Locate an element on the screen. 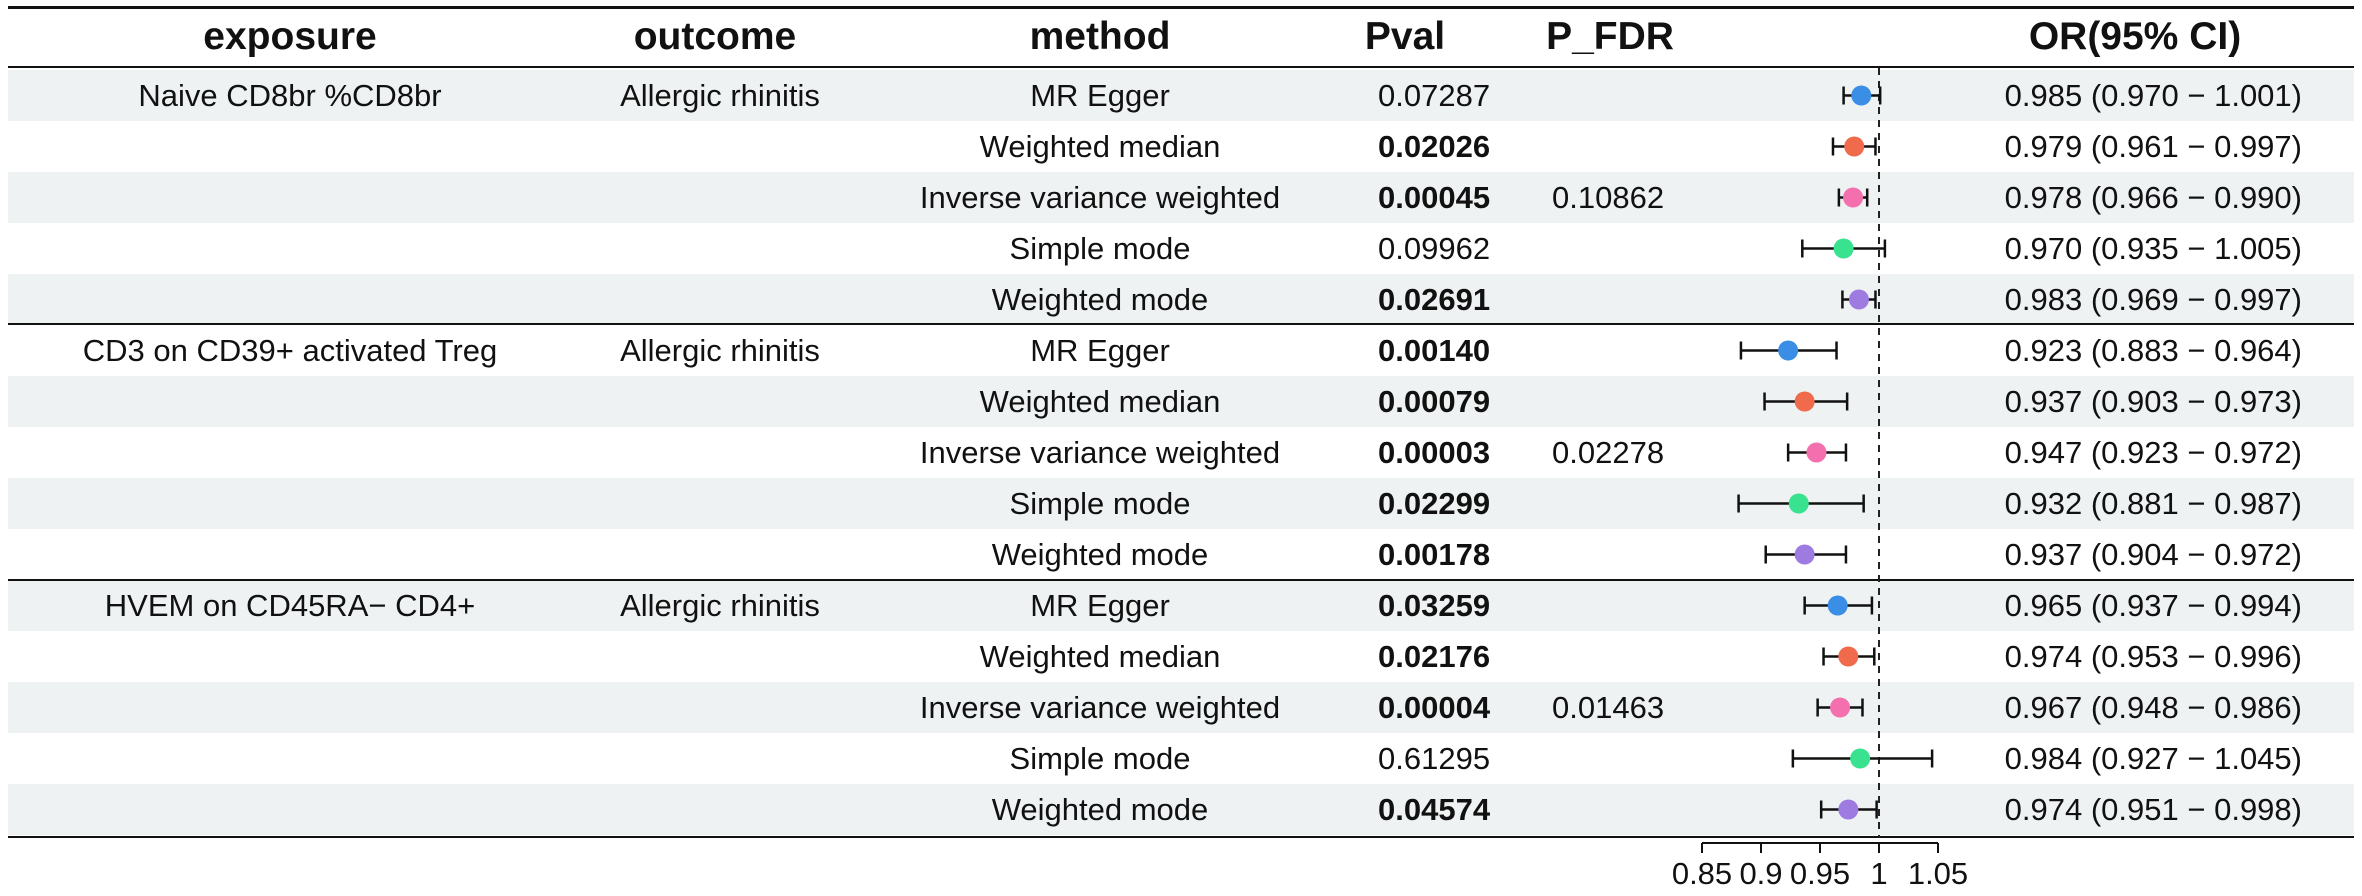 Image resolution: width=2362 pixels, height=896 pixels. pfdr-cell: 0.10862 is located at coordinates (1608, 197).